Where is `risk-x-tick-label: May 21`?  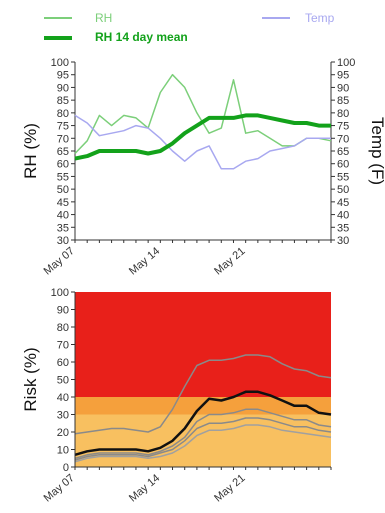 risk-x-tick-label: May 21 is located at coordinates (229, 488).